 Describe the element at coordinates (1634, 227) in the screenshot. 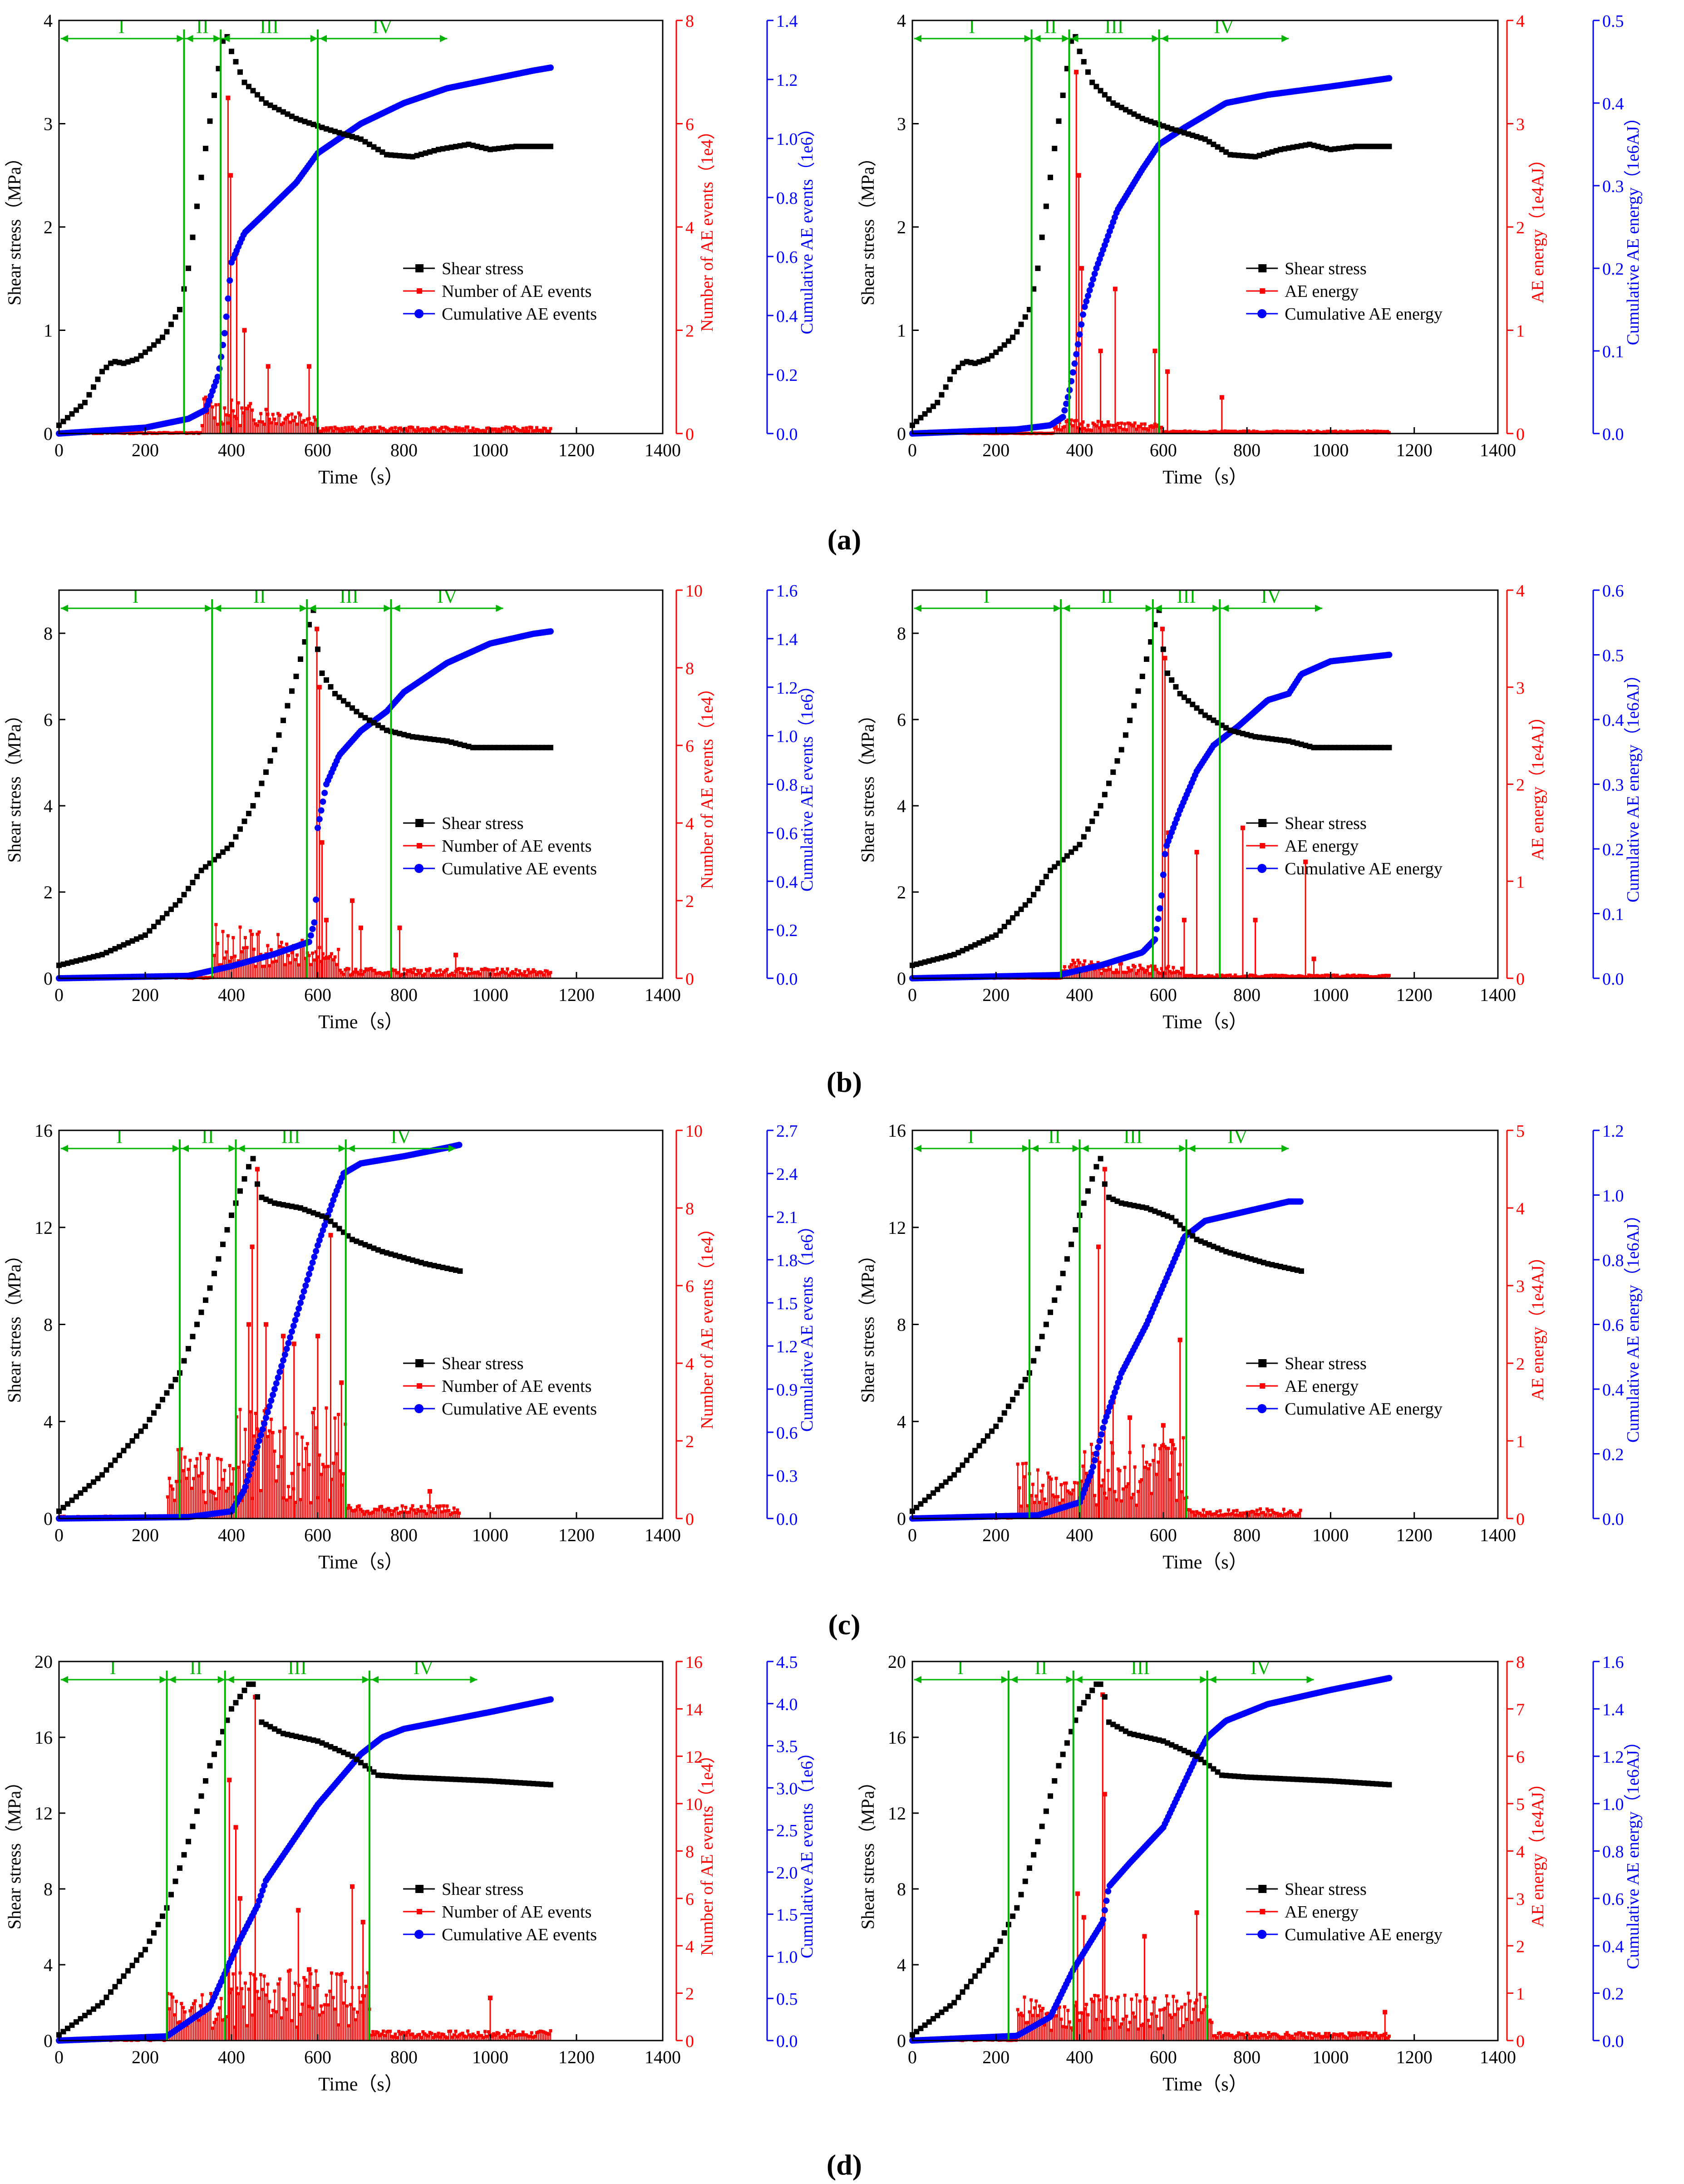

I see `y-right2-axis-title: Cumulative AE energy（1e6AJ）` at that location.